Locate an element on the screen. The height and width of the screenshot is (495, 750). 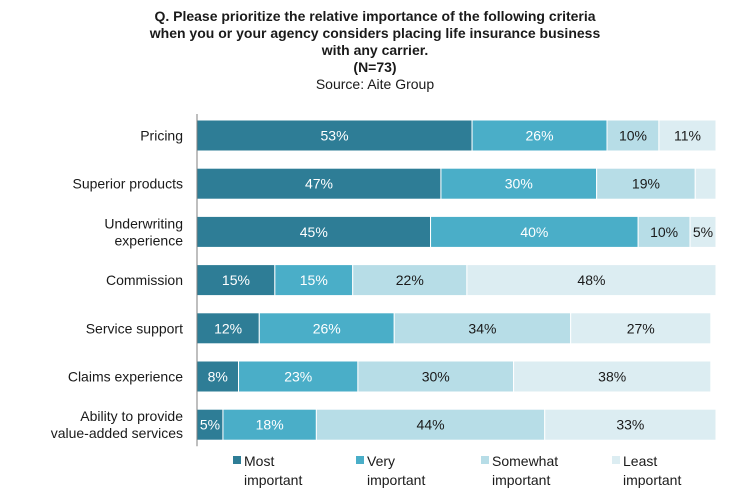
data-label: 8% is located at coordinates (218, 377).